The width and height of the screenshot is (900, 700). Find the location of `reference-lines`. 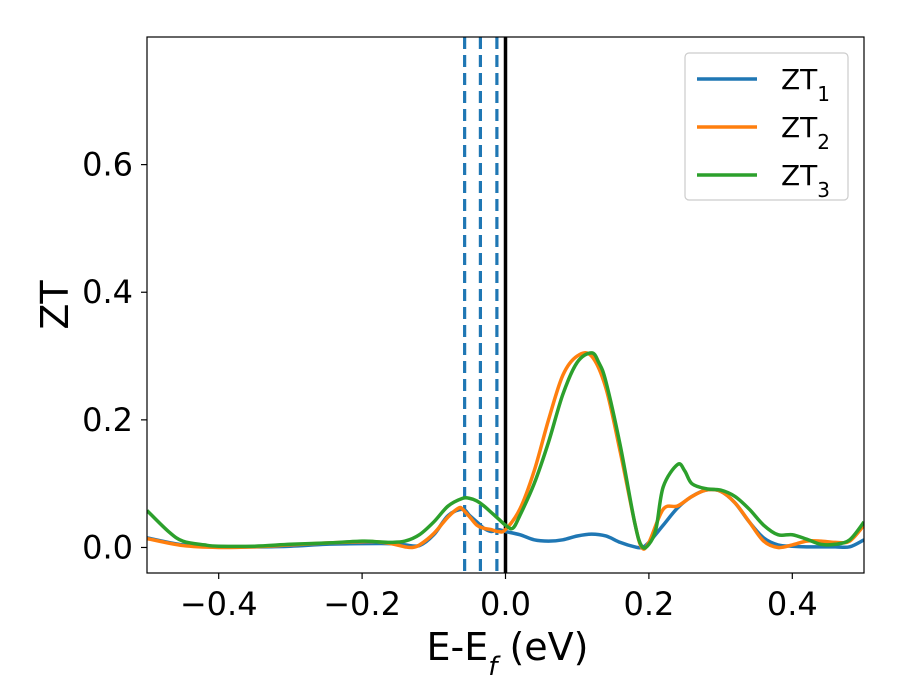

reference-lines is located at coordinates (485, 305).